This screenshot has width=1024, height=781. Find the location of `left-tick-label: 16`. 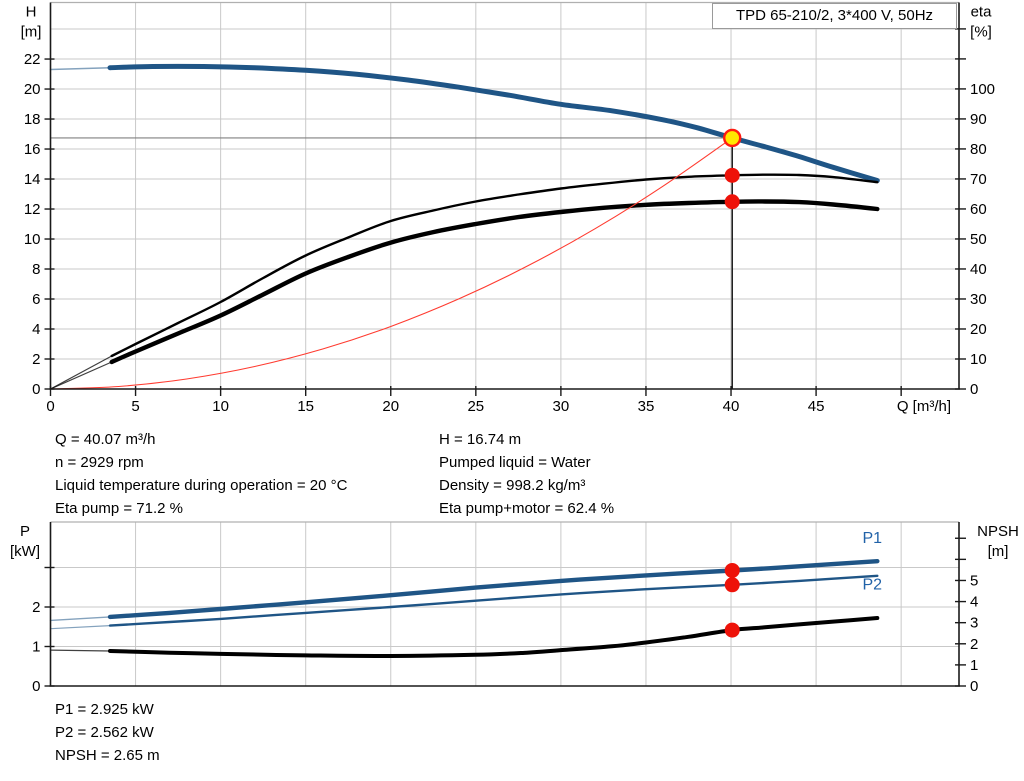

left-tick-label: 16 is located at coordinates (32, 149).